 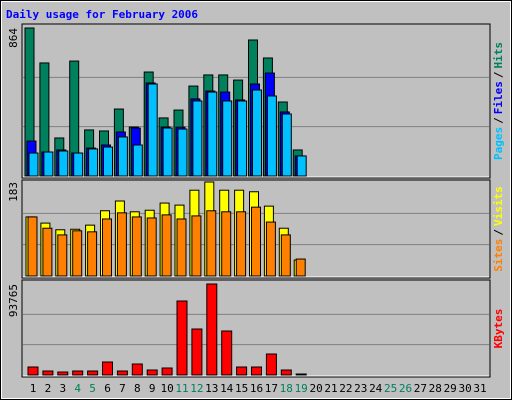 What do you see at coordinates (498, 55) in the screenshot?
I see `legend-entry: Hits` at bounding box center [498, 55].